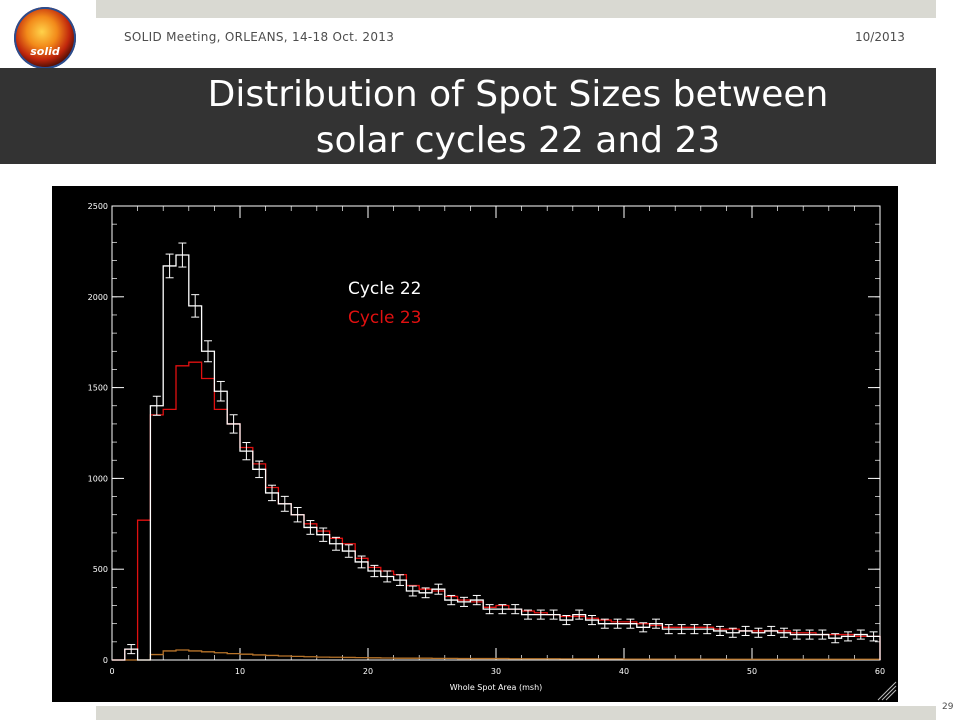 The image size is (960, 720). I want to click on title-line-1: Distribution of Spot Sizes between, so click(518, 94).